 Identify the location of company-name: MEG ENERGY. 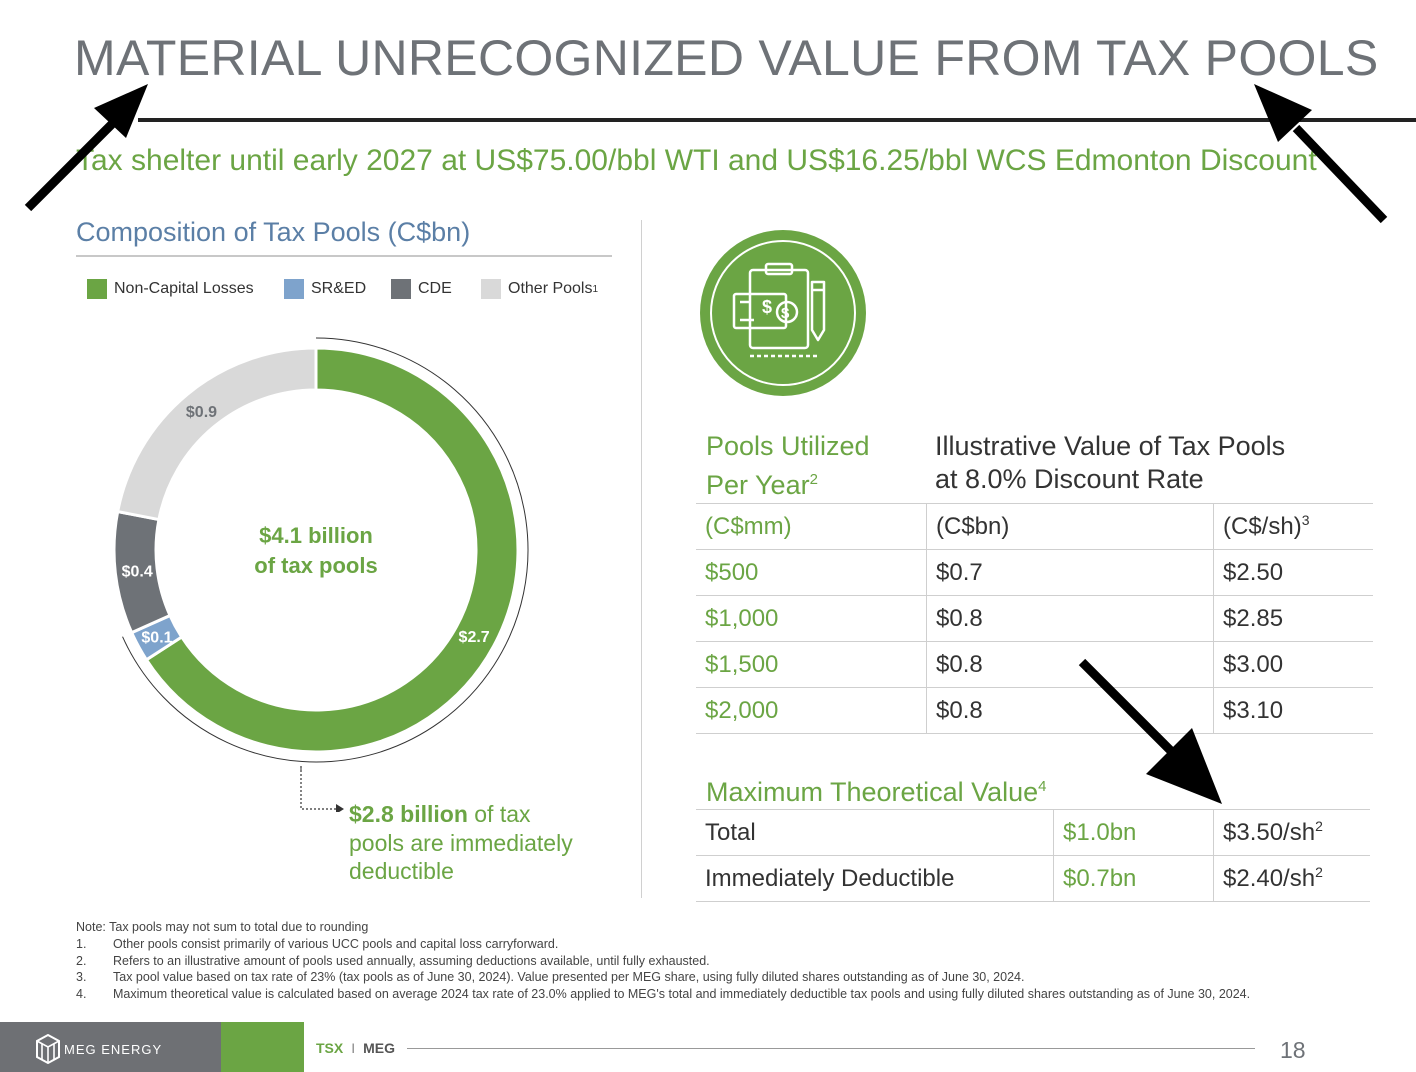
(113, 1049).